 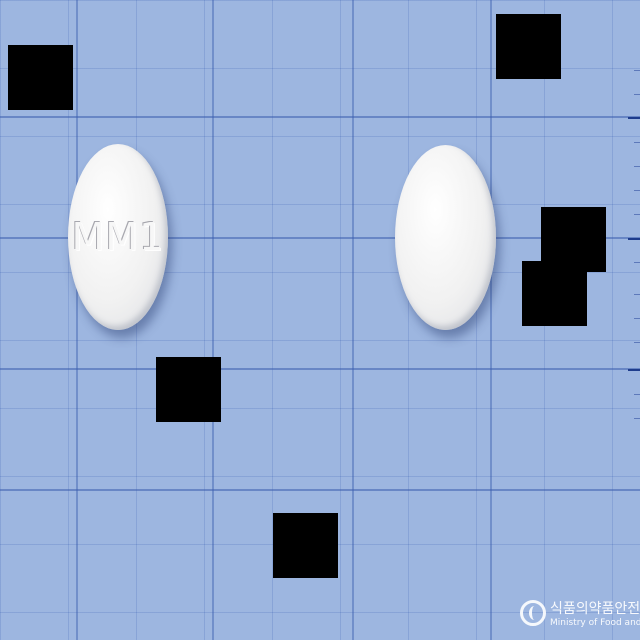 What do you see at coordinates (595, 609) in the screenshot?
I see `watermark-org-korean: 식품의약품안전처` at bounding box center [595, 609].